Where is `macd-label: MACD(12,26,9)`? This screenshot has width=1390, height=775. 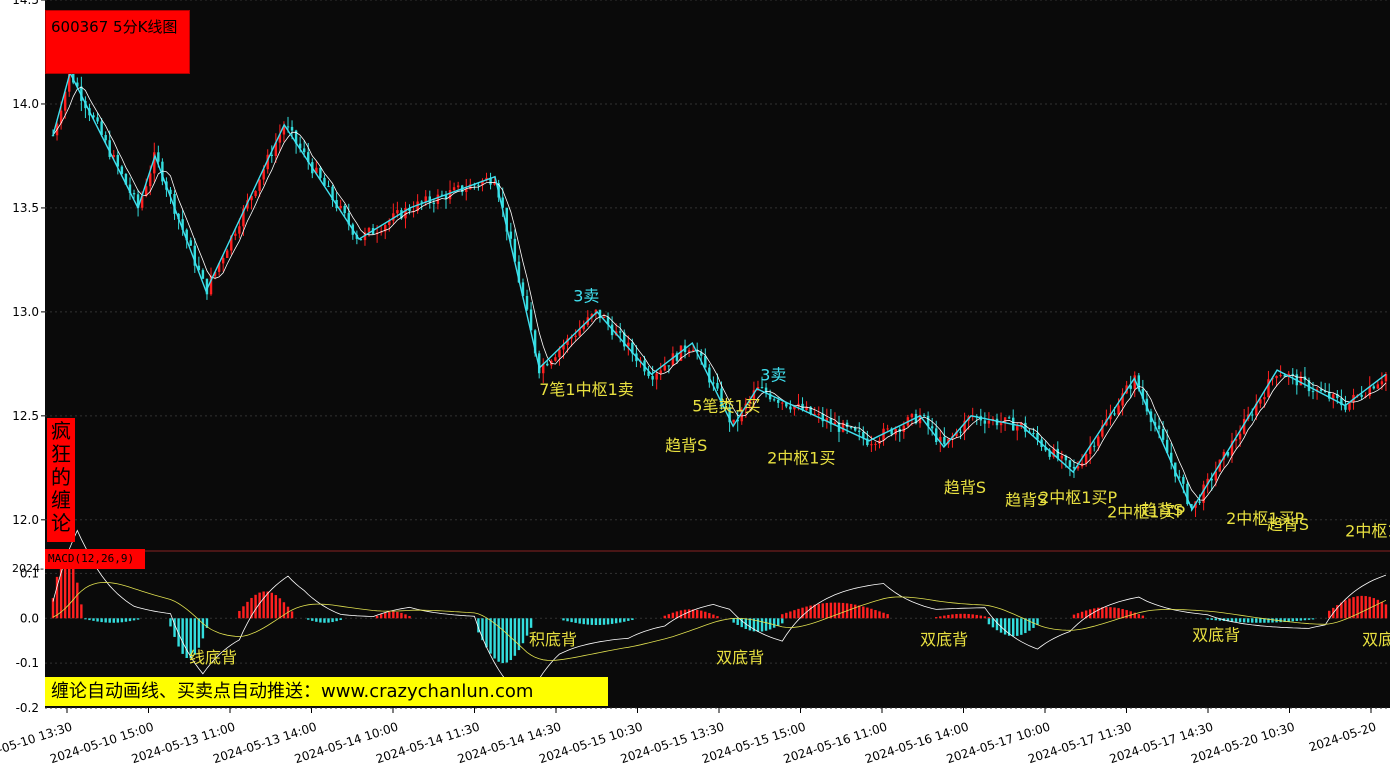
macd-label: MACD(12,26,9) is located at coordinates (95, 559).